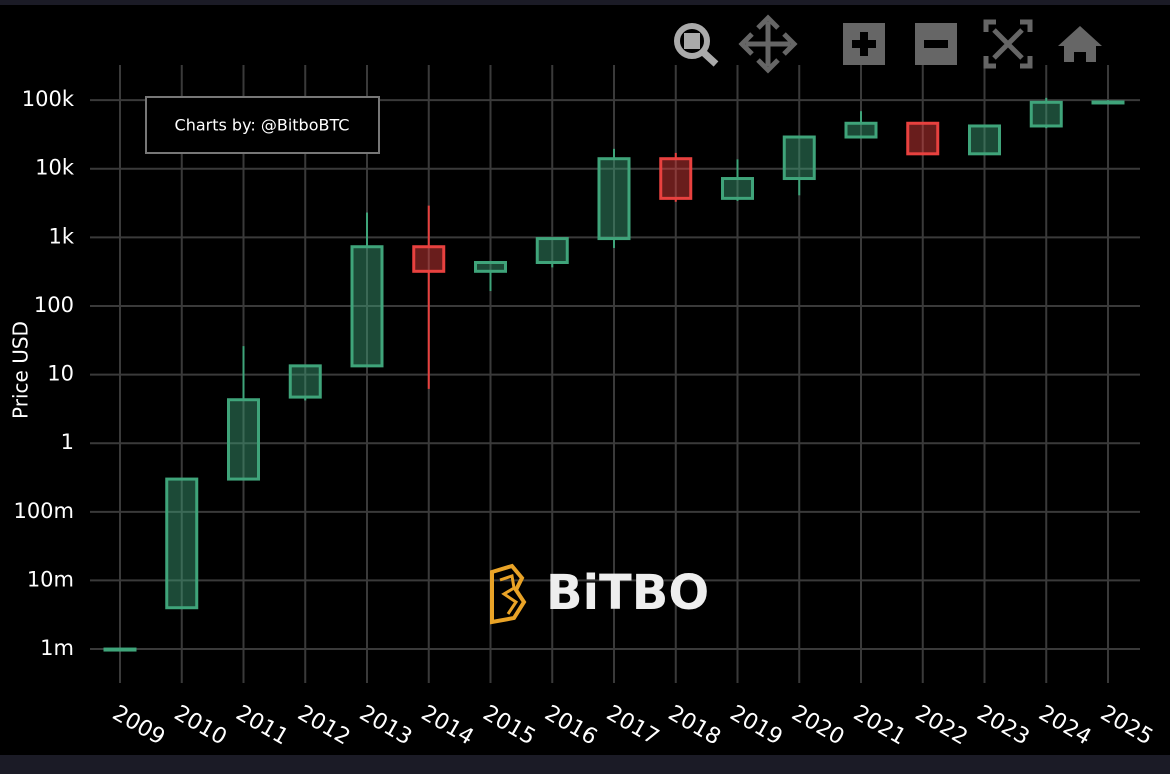 The height and width of the screenshot is (774, 1170). Describe the element at coordinates (936, 44) in the screenshot. I see `zoom-out-tool` at that location.